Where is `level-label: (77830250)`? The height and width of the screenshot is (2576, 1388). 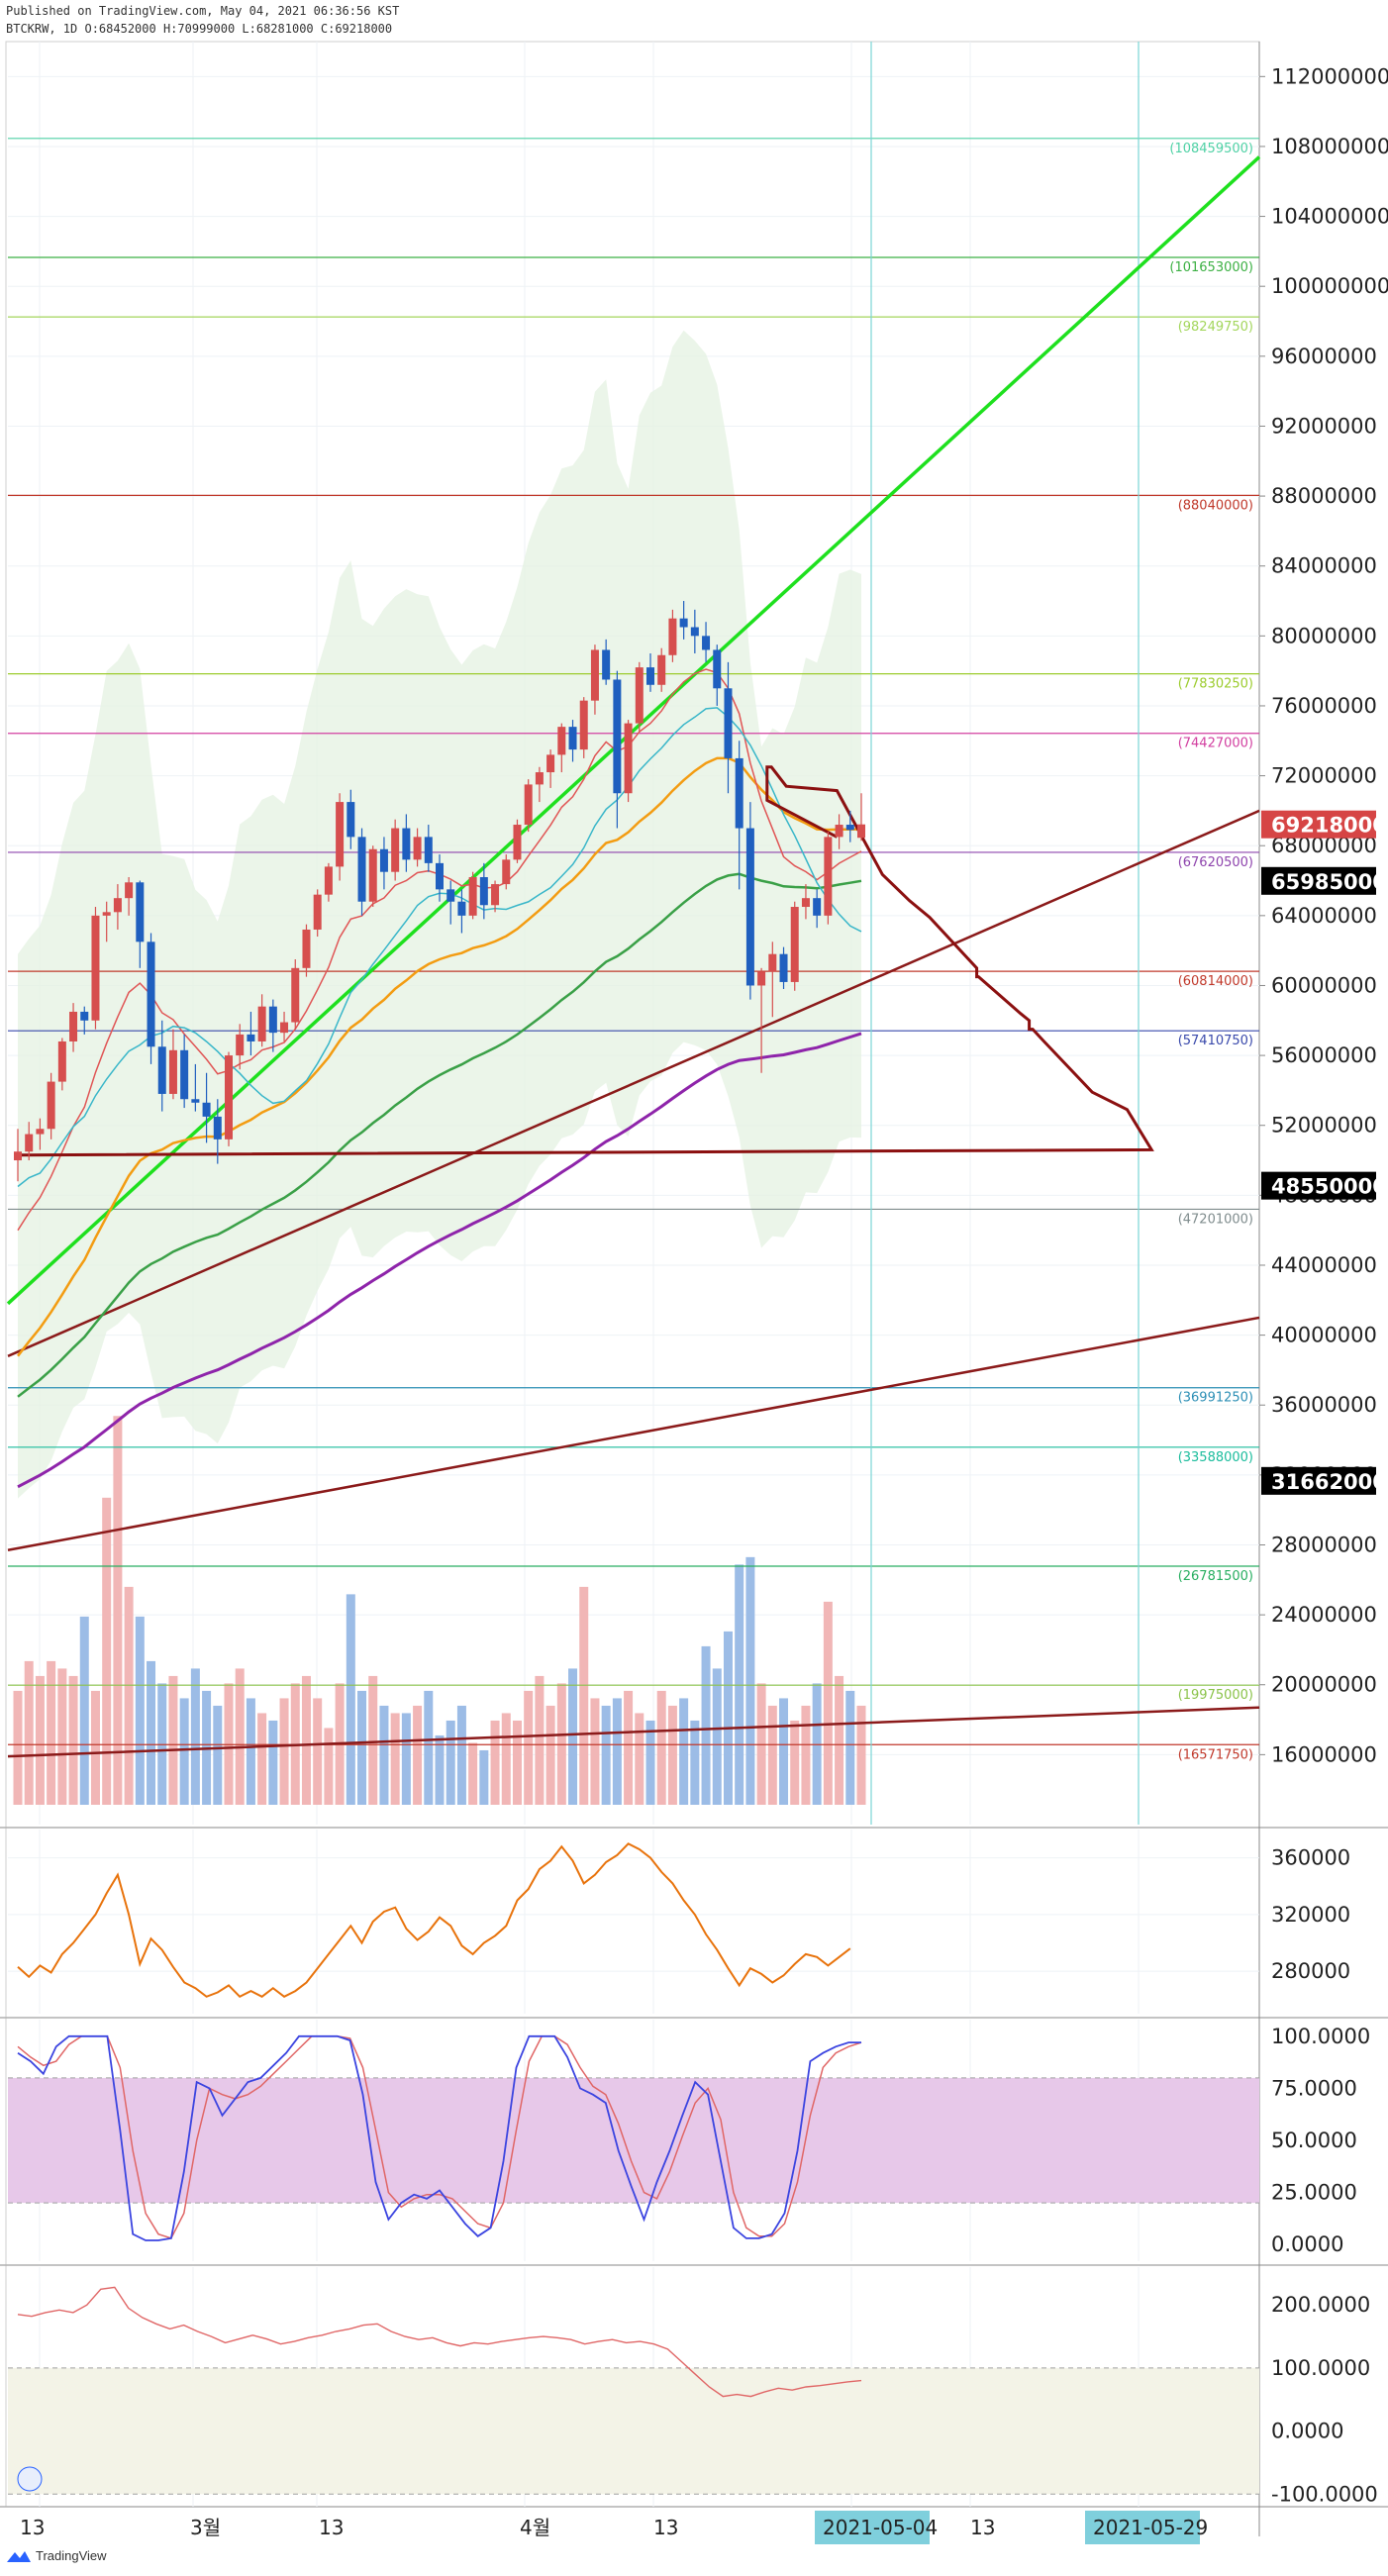 level-label: (77830250) is located at coordinates (1215, 685).